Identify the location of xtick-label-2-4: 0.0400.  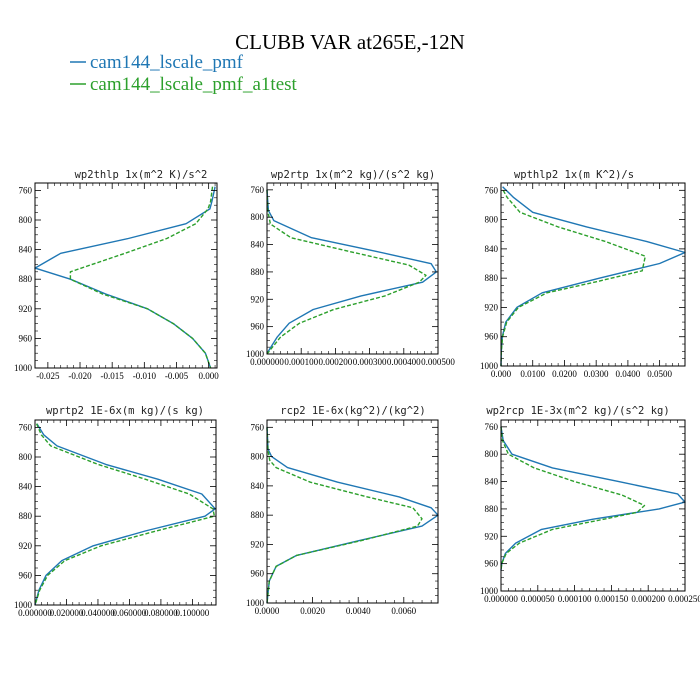
(628, 374).